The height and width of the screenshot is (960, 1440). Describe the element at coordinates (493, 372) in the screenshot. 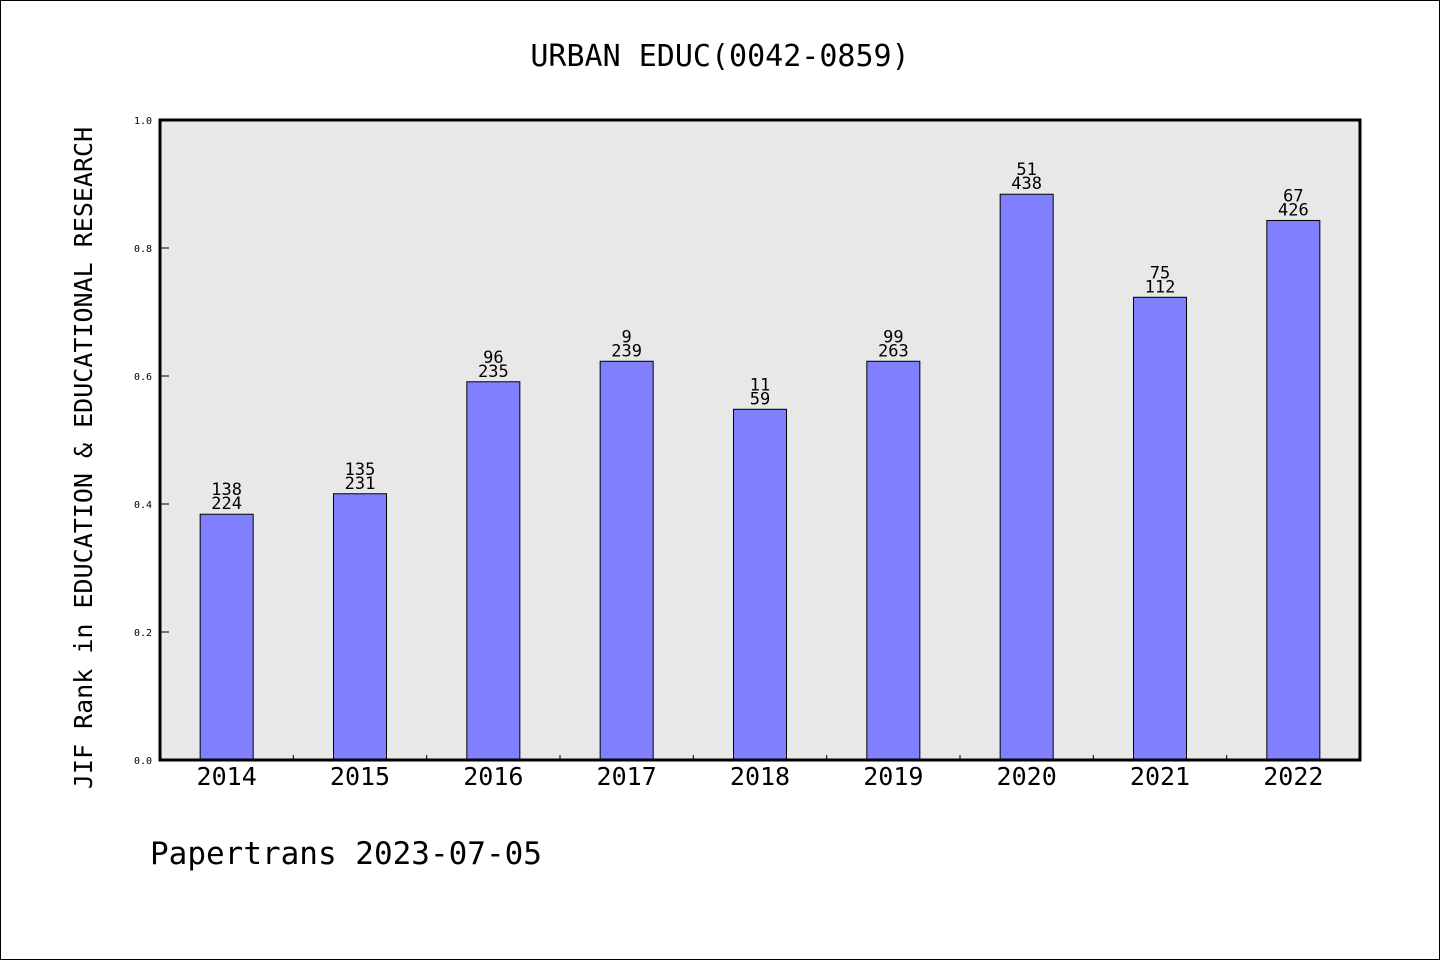

I see `bar-total-label: 235` at that location.